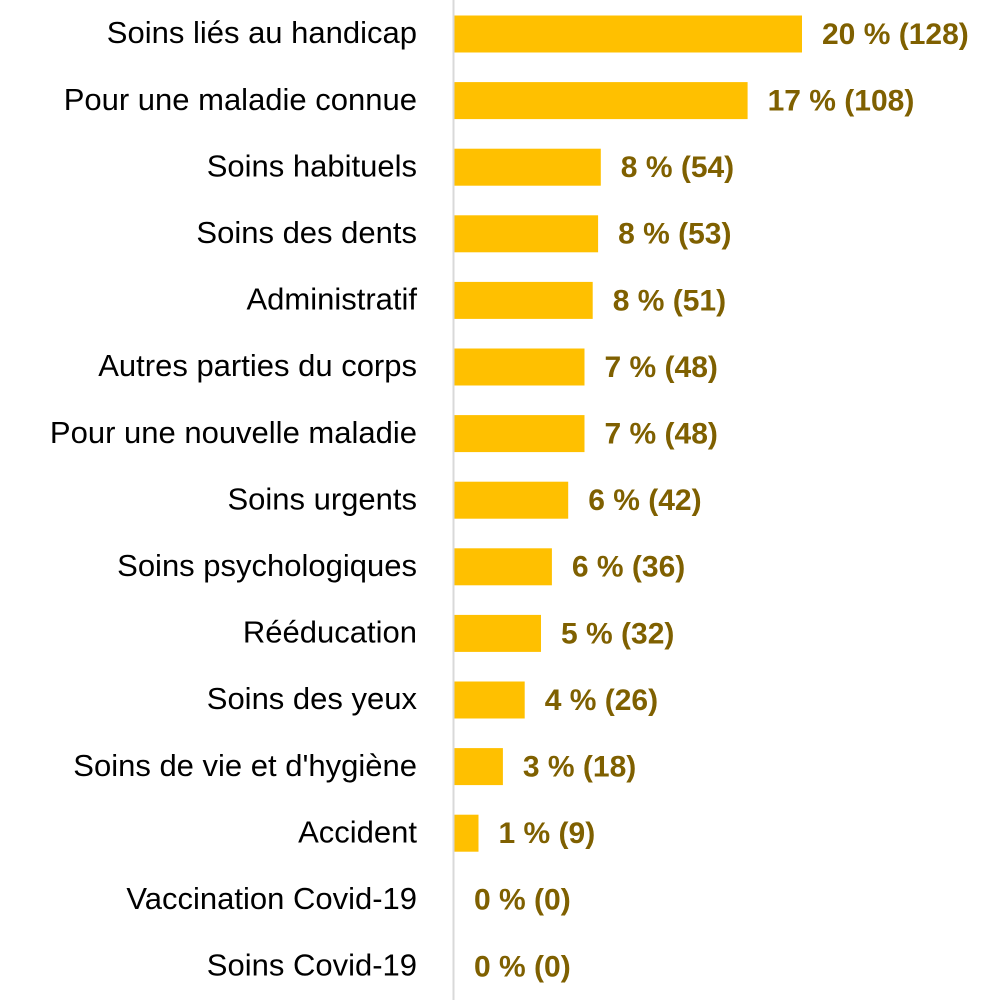 The width and height of the screenshot is (988, 1000). I want to click on value-label: 8 % (51), so click(669, 300).